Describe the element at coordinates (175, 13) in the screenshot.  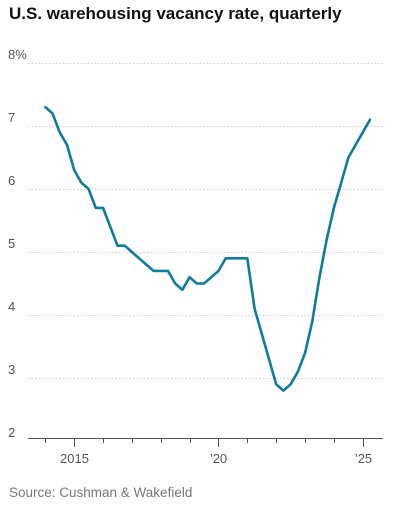
I see `chart-title: U.S. warehousing vacancy rate, quarterly` at that location.